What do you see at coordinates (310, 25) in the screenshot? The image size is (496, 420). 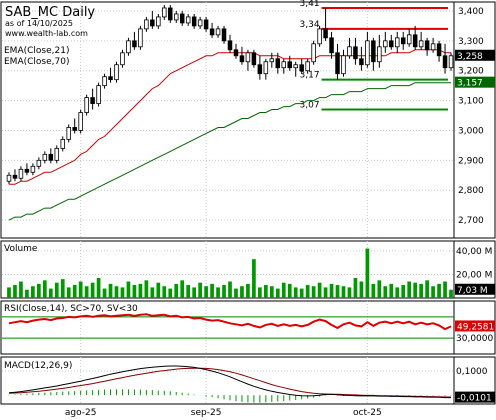 I see `level-label: 3,34` at bounding box center [310, 25].